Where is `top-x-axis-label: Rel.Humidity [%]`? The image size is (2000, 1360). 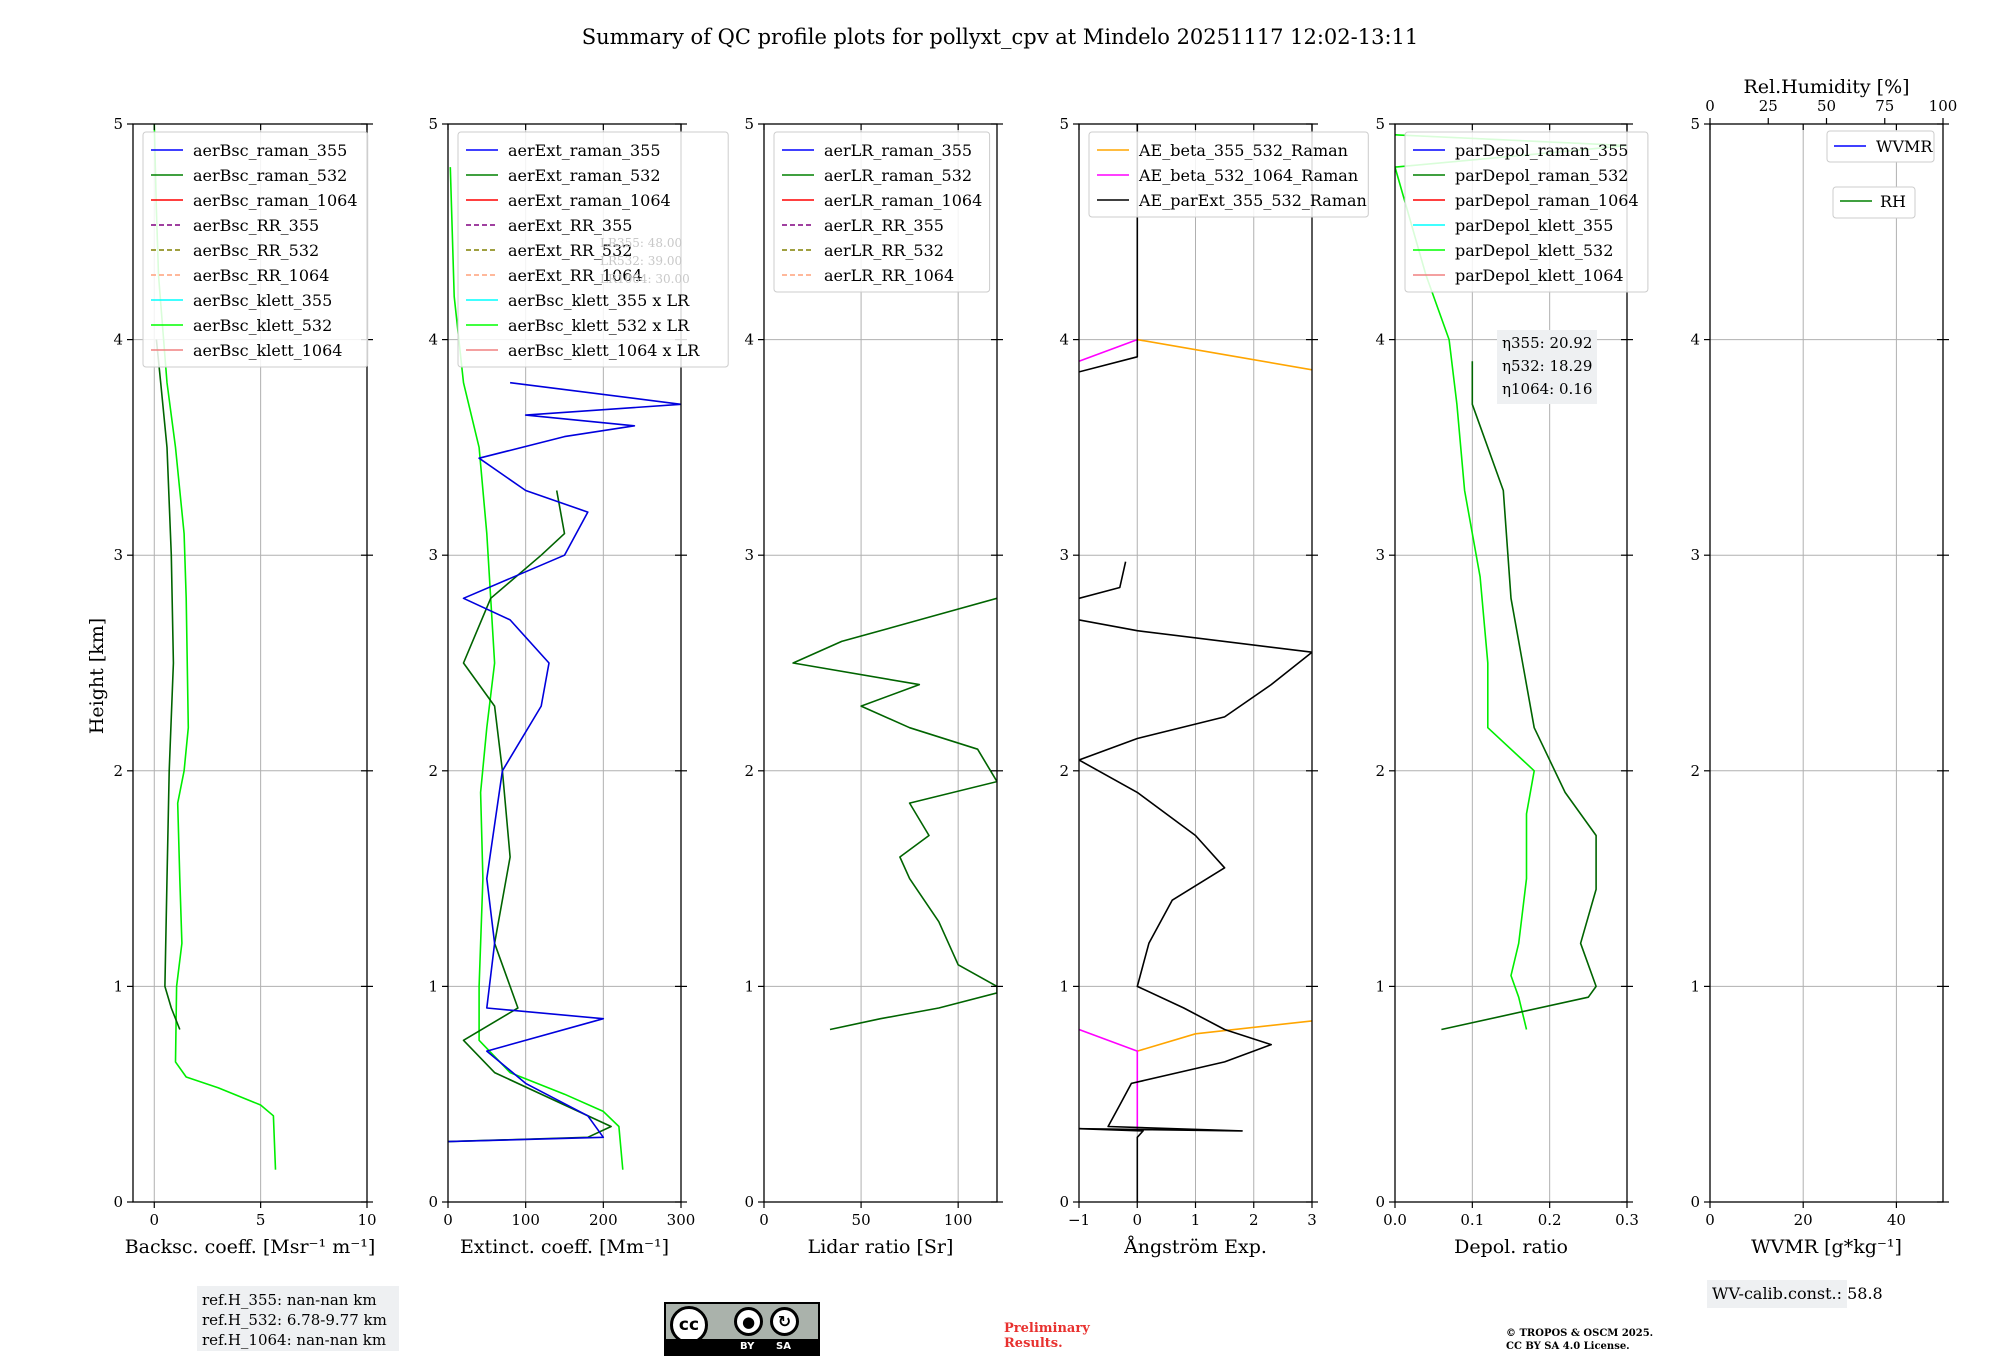
top-x-axis-label: Rel.Humidity [%] is located at coordinates (1826, 87).